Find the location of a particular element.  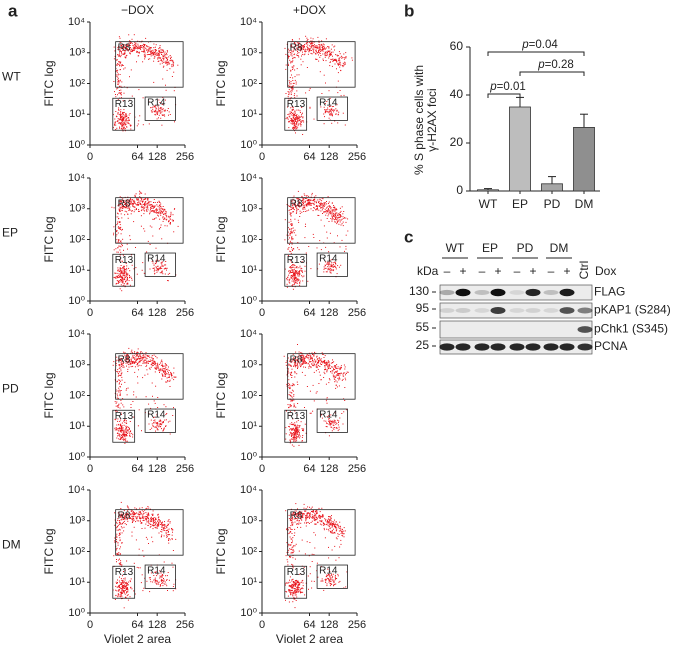

y-tick-label: 10⁴ is located at coordinates (248, 22).